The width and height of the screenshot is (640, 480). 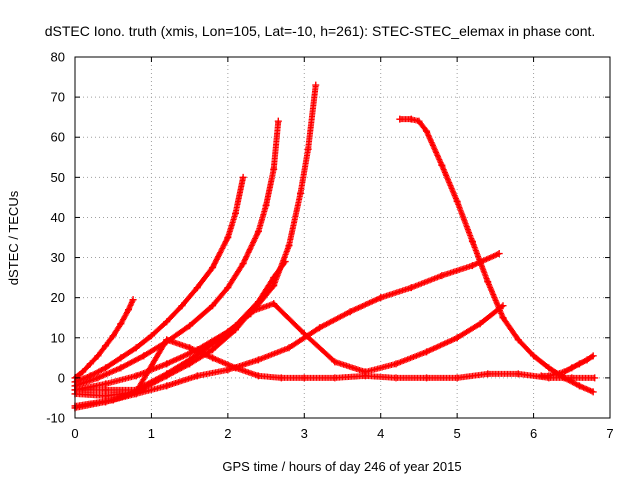 I want to click on x-tick-label: 0, so click(x=74, y=433).